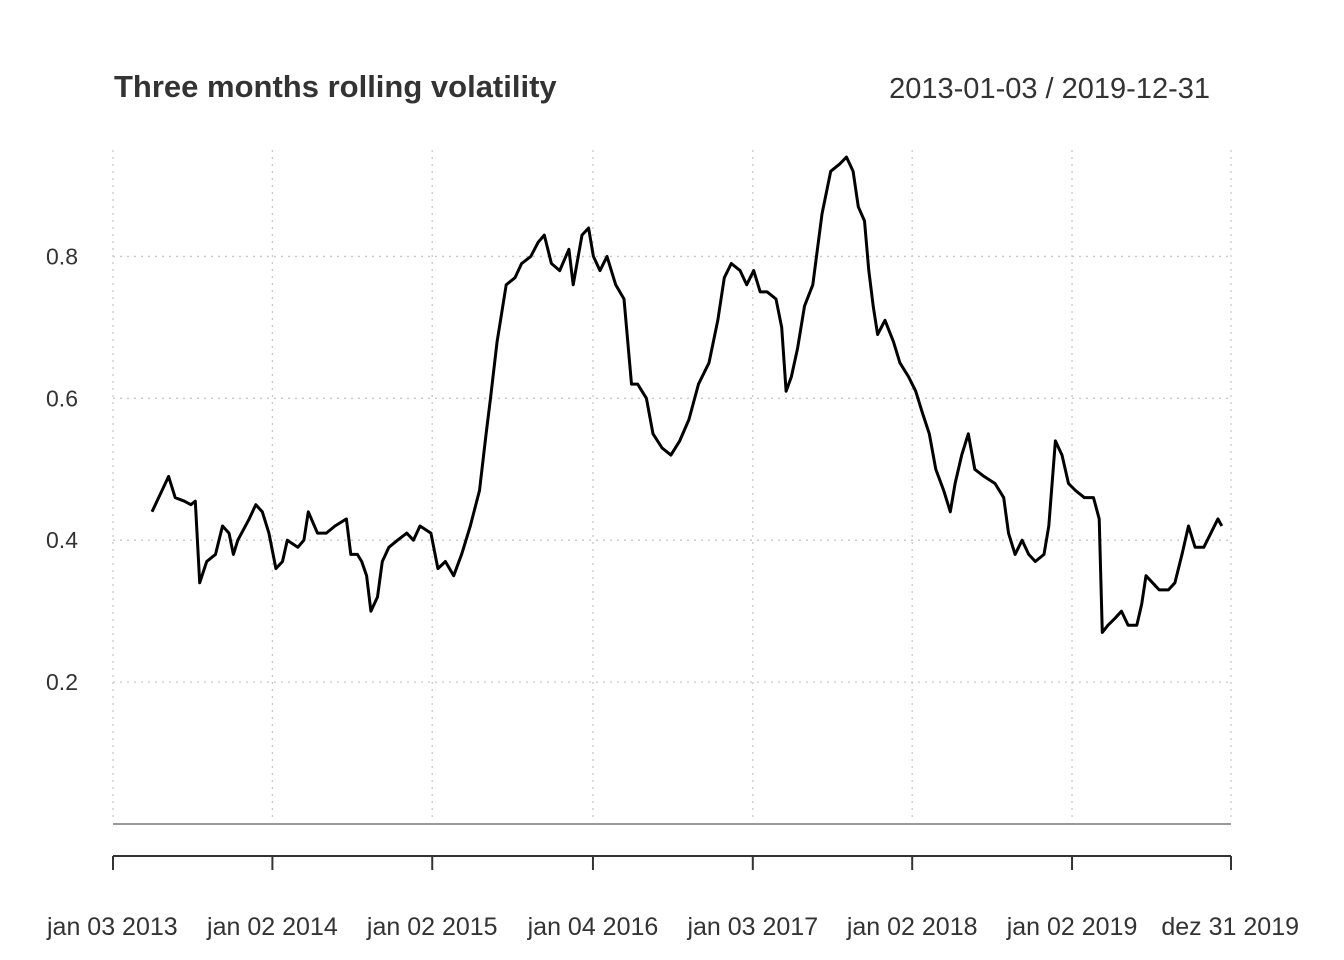 This screenshot has width=1344, height=960. Describe the element at coordinates (62, 682) in the screenshot. I see `y-tick-label: 0.2` at that location.